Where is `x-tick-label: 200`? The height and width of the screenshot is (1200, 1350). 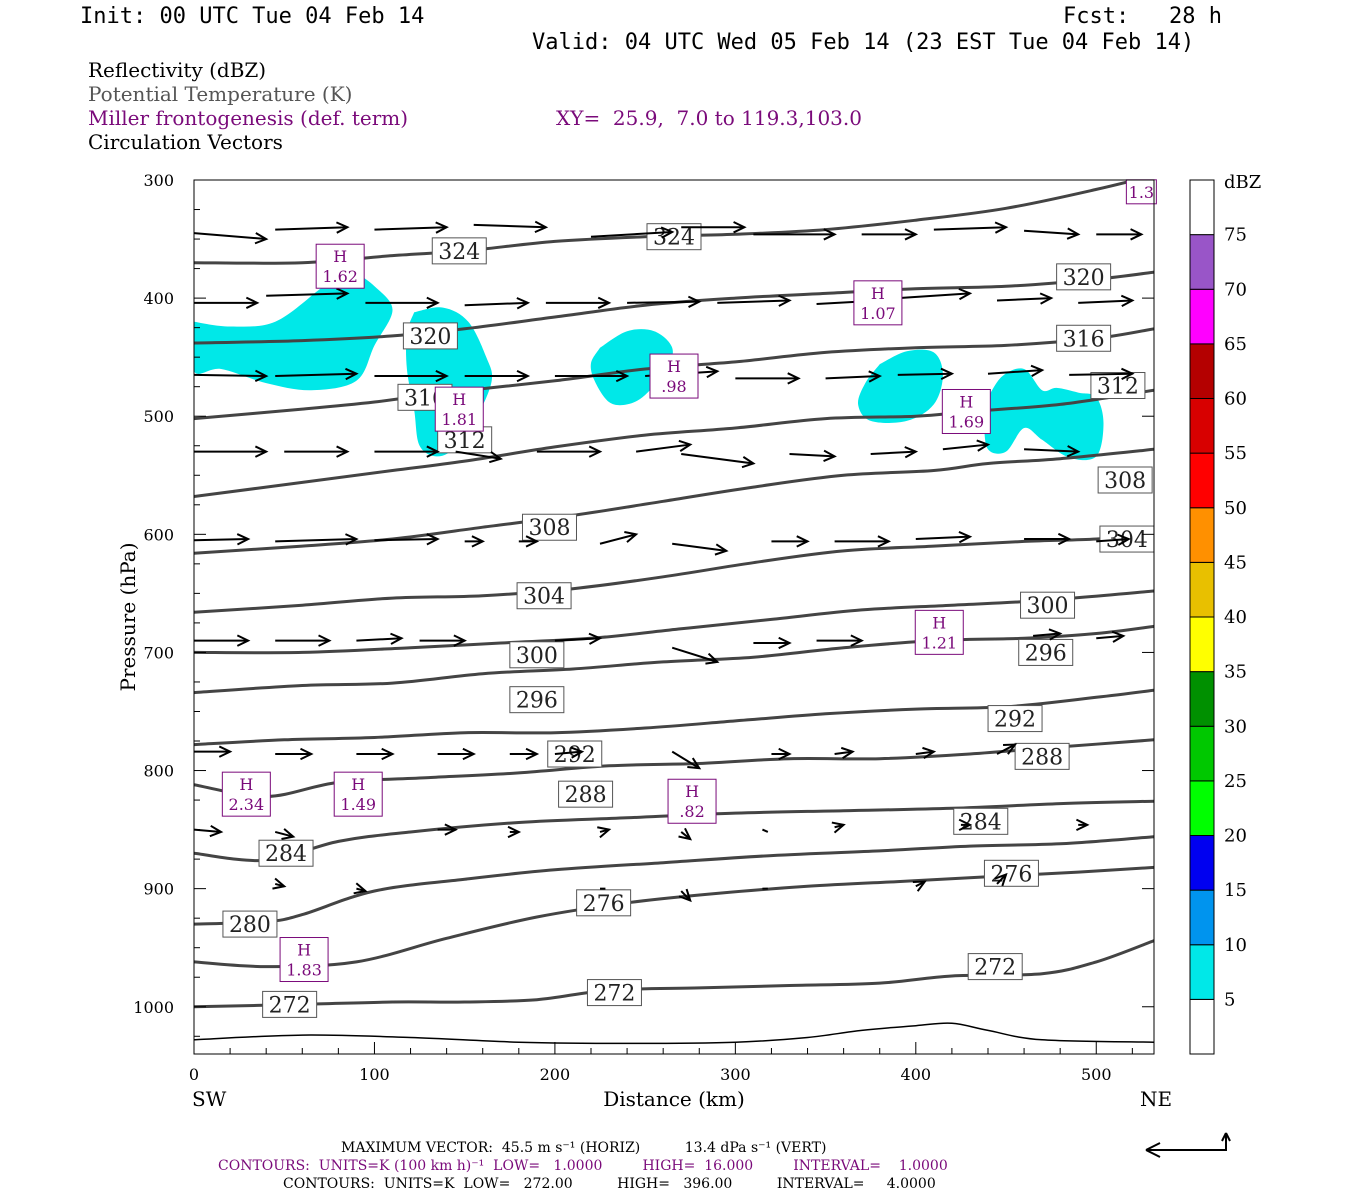 x-tick-label: 200 is located at coordinates (555, 1074).